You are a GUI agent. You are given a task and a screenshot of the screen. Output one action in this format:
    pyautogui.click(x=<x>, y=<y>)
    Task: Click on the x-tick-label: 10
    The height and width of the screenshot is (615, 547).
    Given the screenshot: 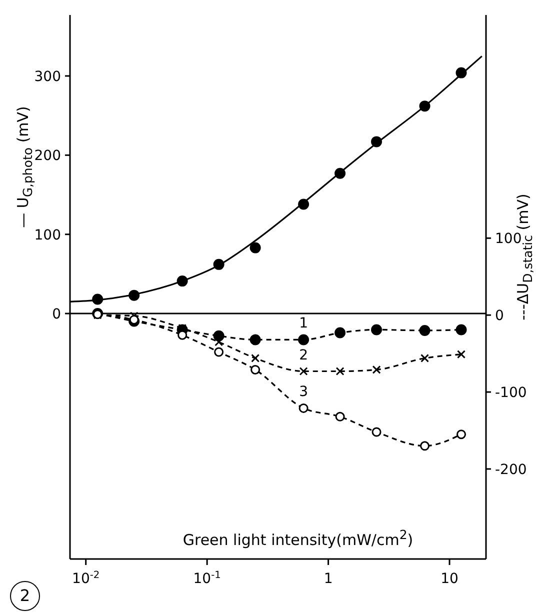 What is the action you would take?
    pyautogui.click(x=449, y=579)
    